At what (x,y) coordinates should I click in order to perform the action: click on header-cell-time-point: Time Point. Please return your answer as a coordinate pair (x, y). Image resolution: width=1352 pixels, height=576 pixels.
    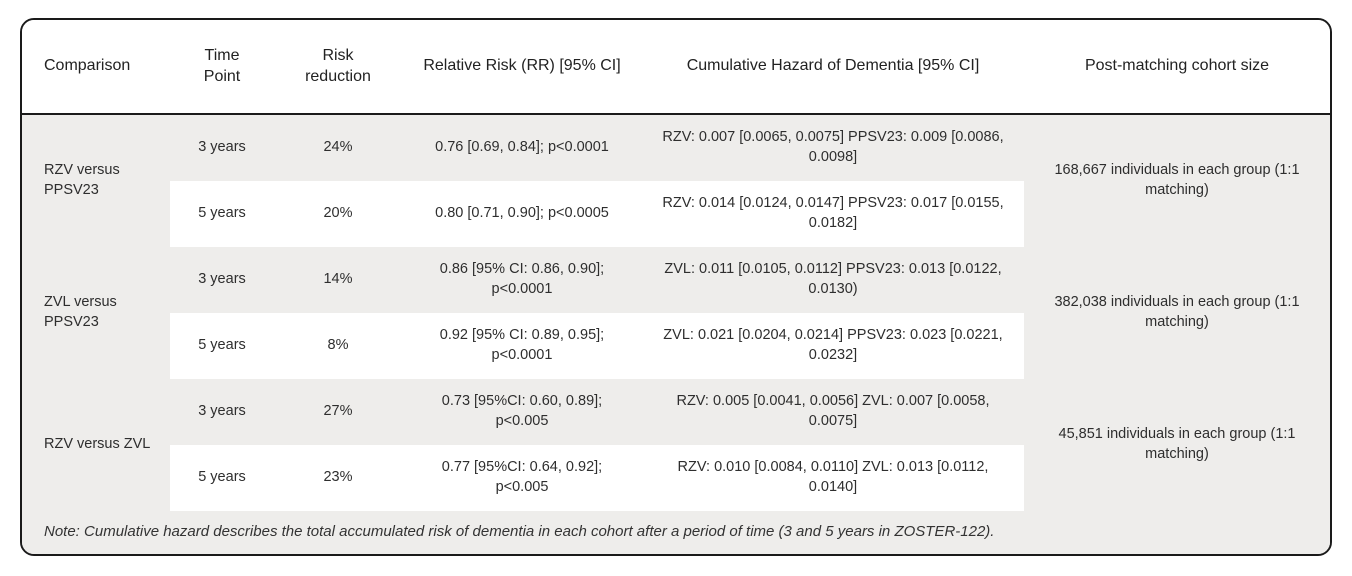
    Looking at the image, I should click on (222, 67).